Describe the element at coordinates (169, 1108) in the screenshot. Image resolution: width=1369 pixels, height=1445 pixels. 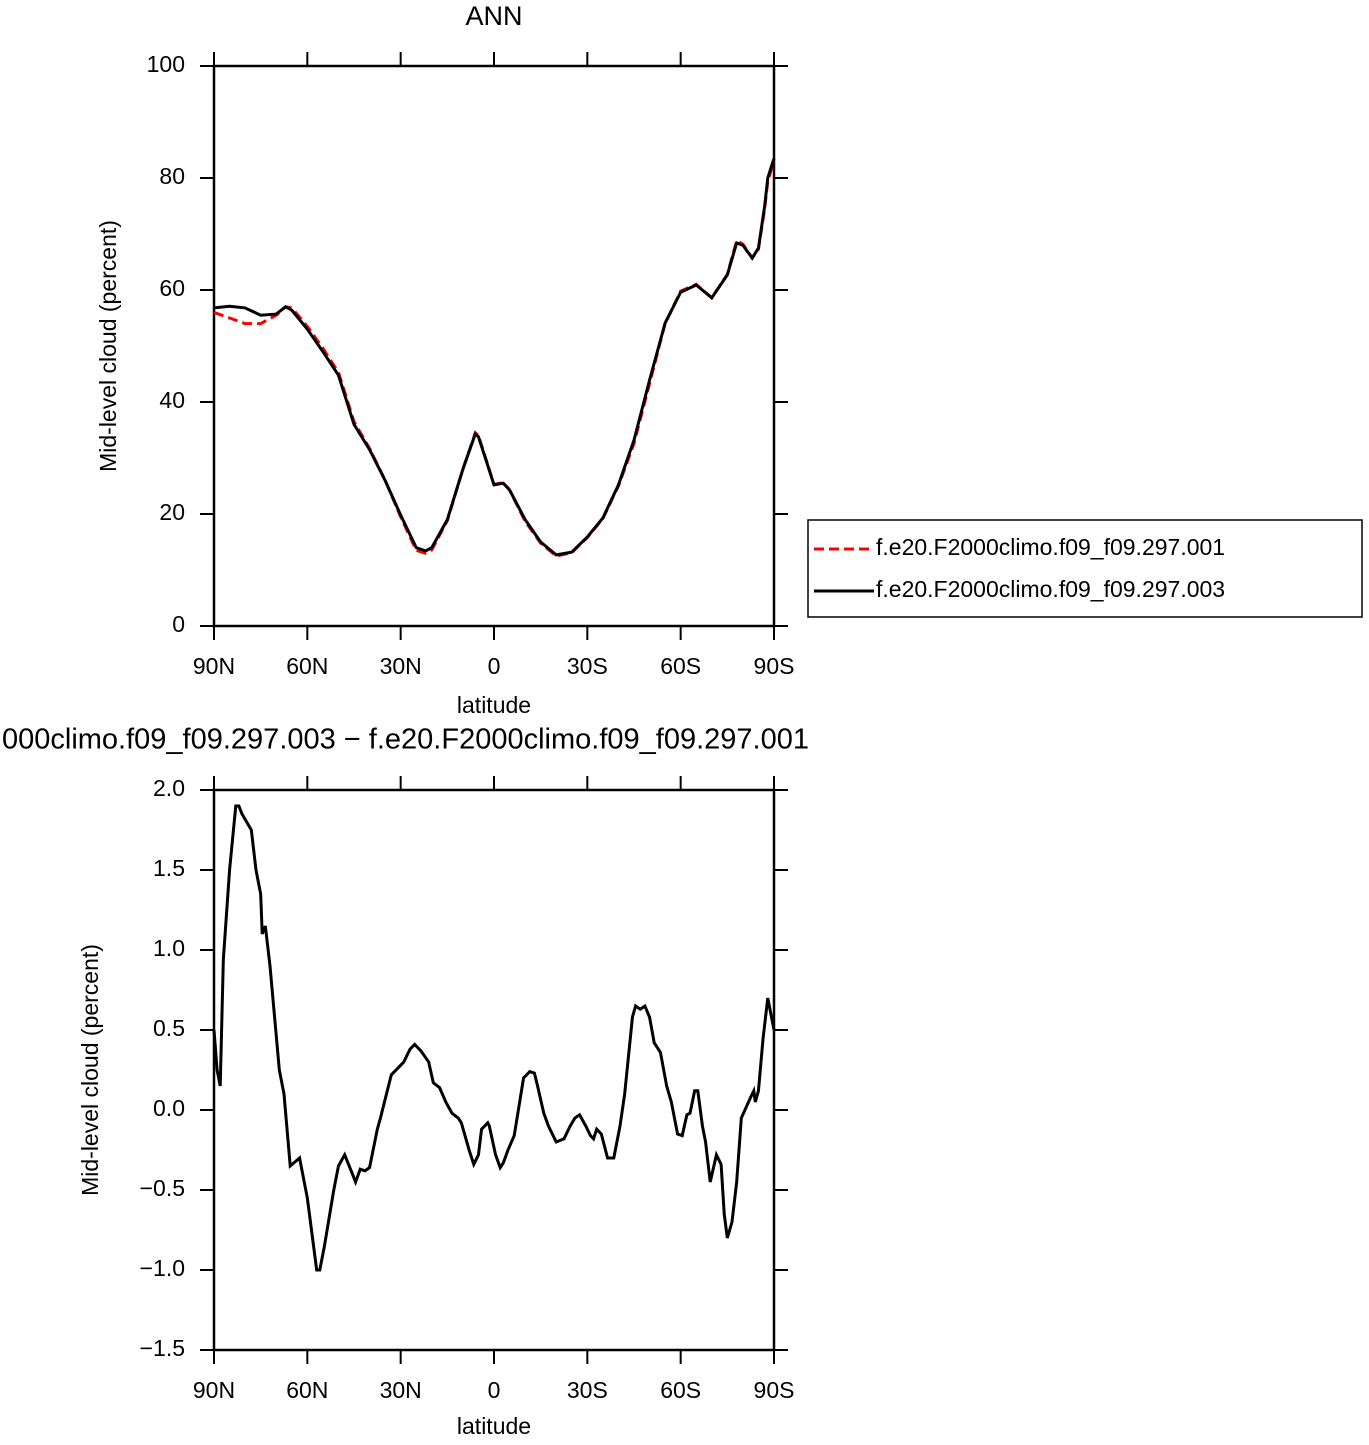
I see `y-tick-label: 0.0` at that location.